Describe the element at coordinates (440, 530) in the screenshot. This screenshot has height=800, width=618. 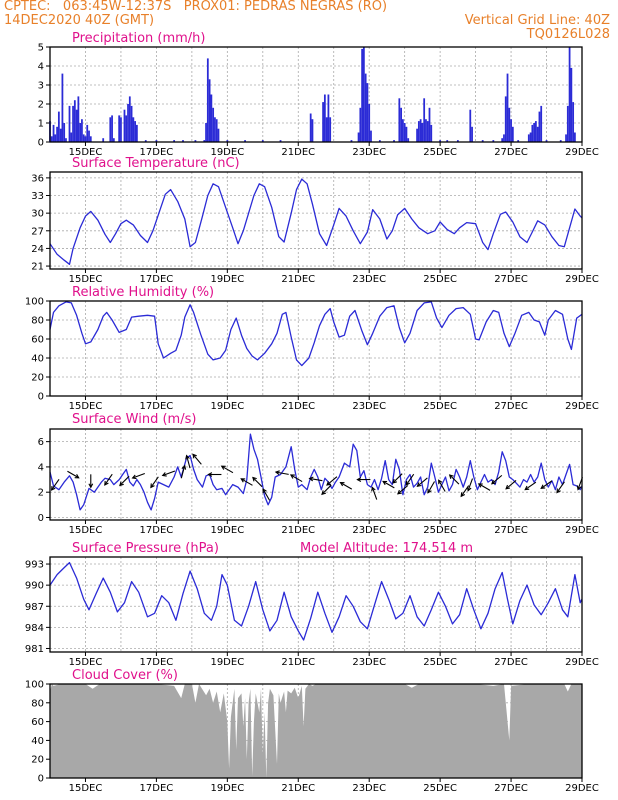
I see `wind-xtick-label: 25DEC` at that location.